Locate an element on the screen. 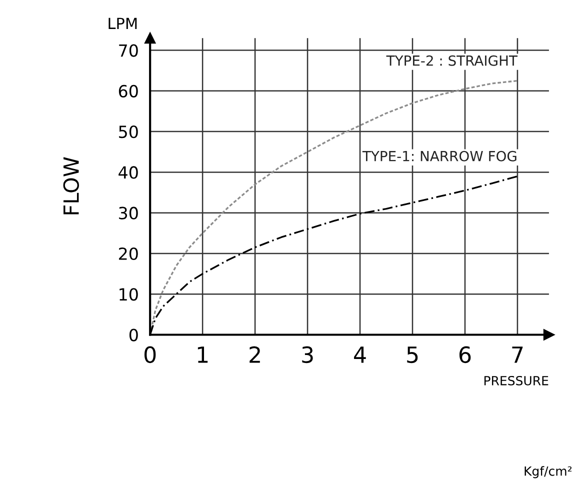  x-tick-label: 0 is located at coordinates (150, 355).